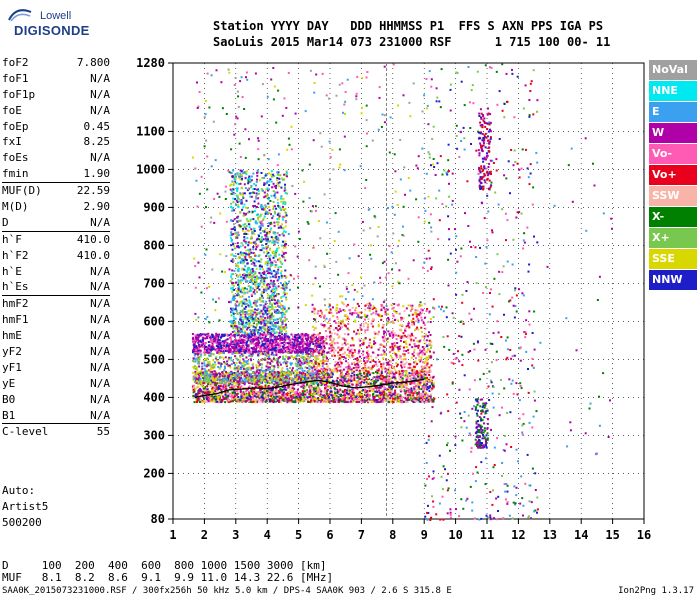 Image resolution: width=700 pixels, height=600 pixels. I want to click on echo-cluster, so click(258, 368).